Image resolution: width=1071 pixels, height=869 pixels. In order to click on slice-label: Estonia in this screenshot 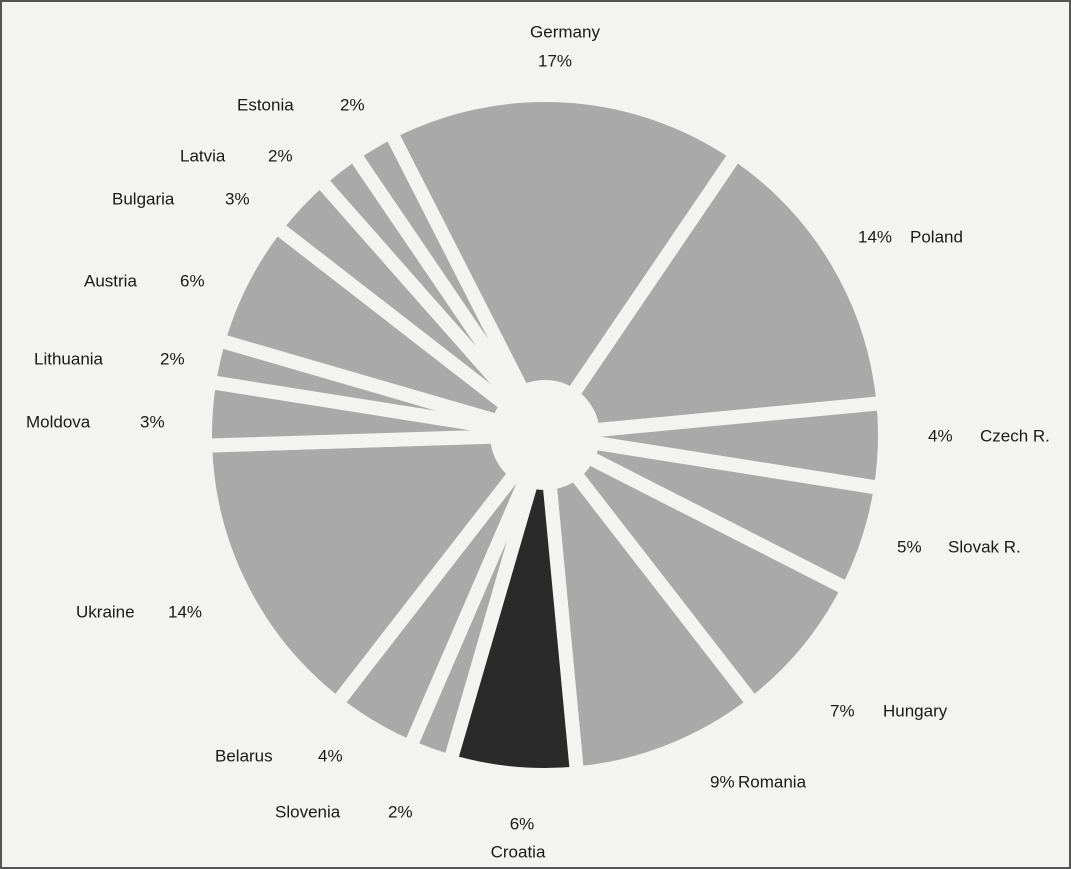, I will do `click(265, 104)`.